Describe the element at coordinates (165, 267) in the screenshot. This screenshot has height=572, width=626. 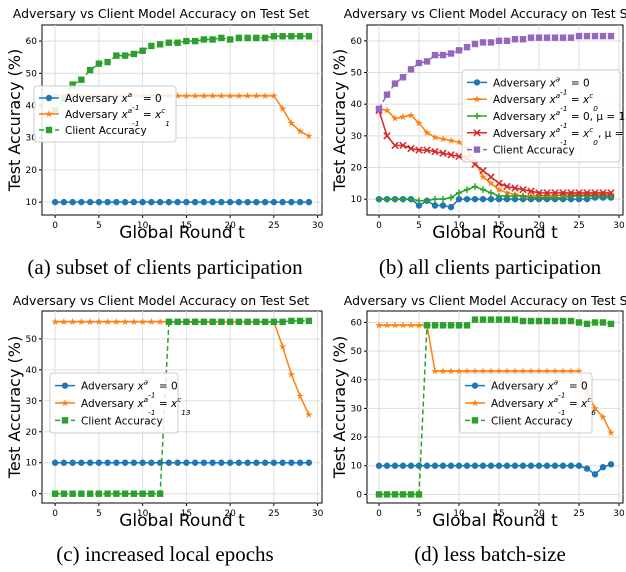
I see `caption: (a) subset of clients participation` at that location.